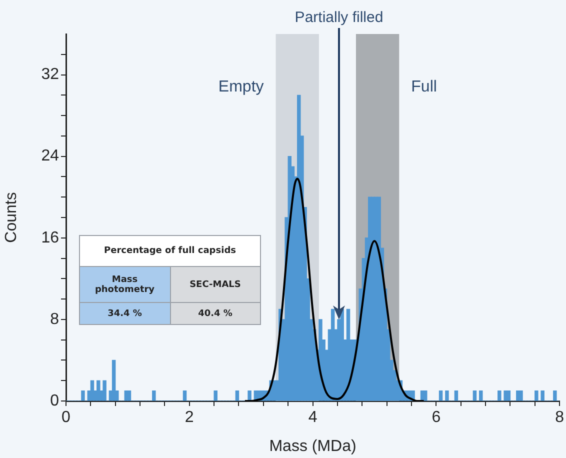 This screenshot has height=458, width=566. Describe the element at coordinates (50, 75) in the screenshot. I see `y-tick-label: 32` at that location.